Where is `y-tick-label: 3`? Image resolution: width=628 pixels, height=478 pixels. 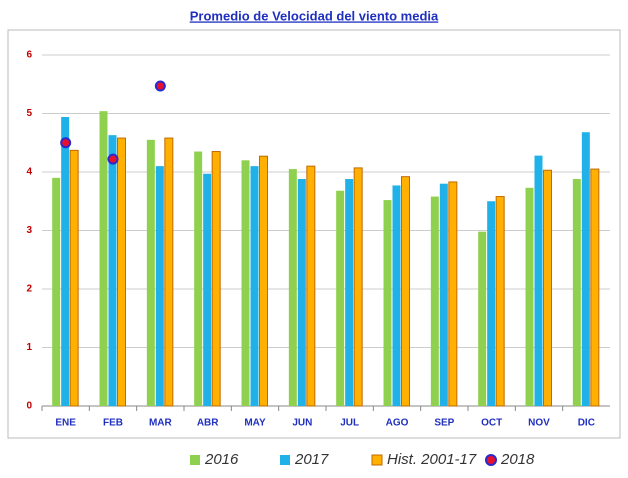 y-tick-label: 3 is located at coordinates (29, 230).